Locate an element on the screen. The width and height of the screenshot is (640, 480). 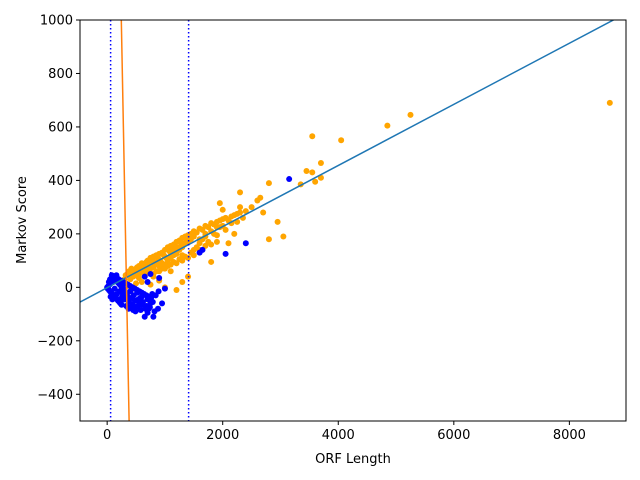
y-axis: −400 −200 0 200 400 600 800 1000 is located at coordinates (58, 208).